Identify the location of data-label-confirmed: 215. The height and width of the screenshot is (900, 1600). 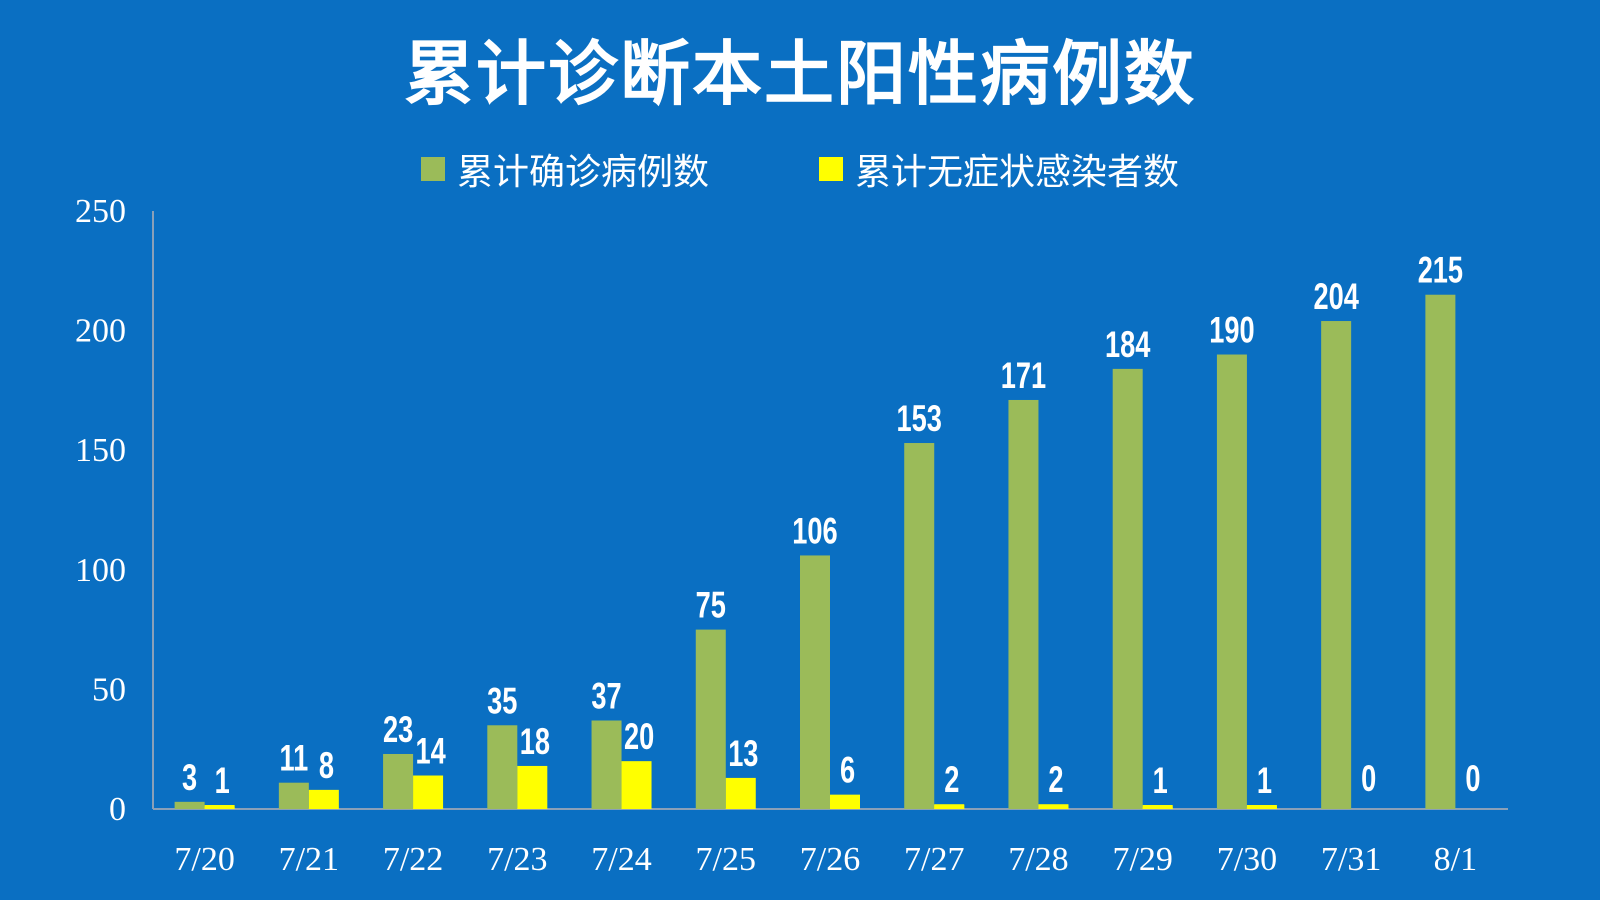
(1440, 270).